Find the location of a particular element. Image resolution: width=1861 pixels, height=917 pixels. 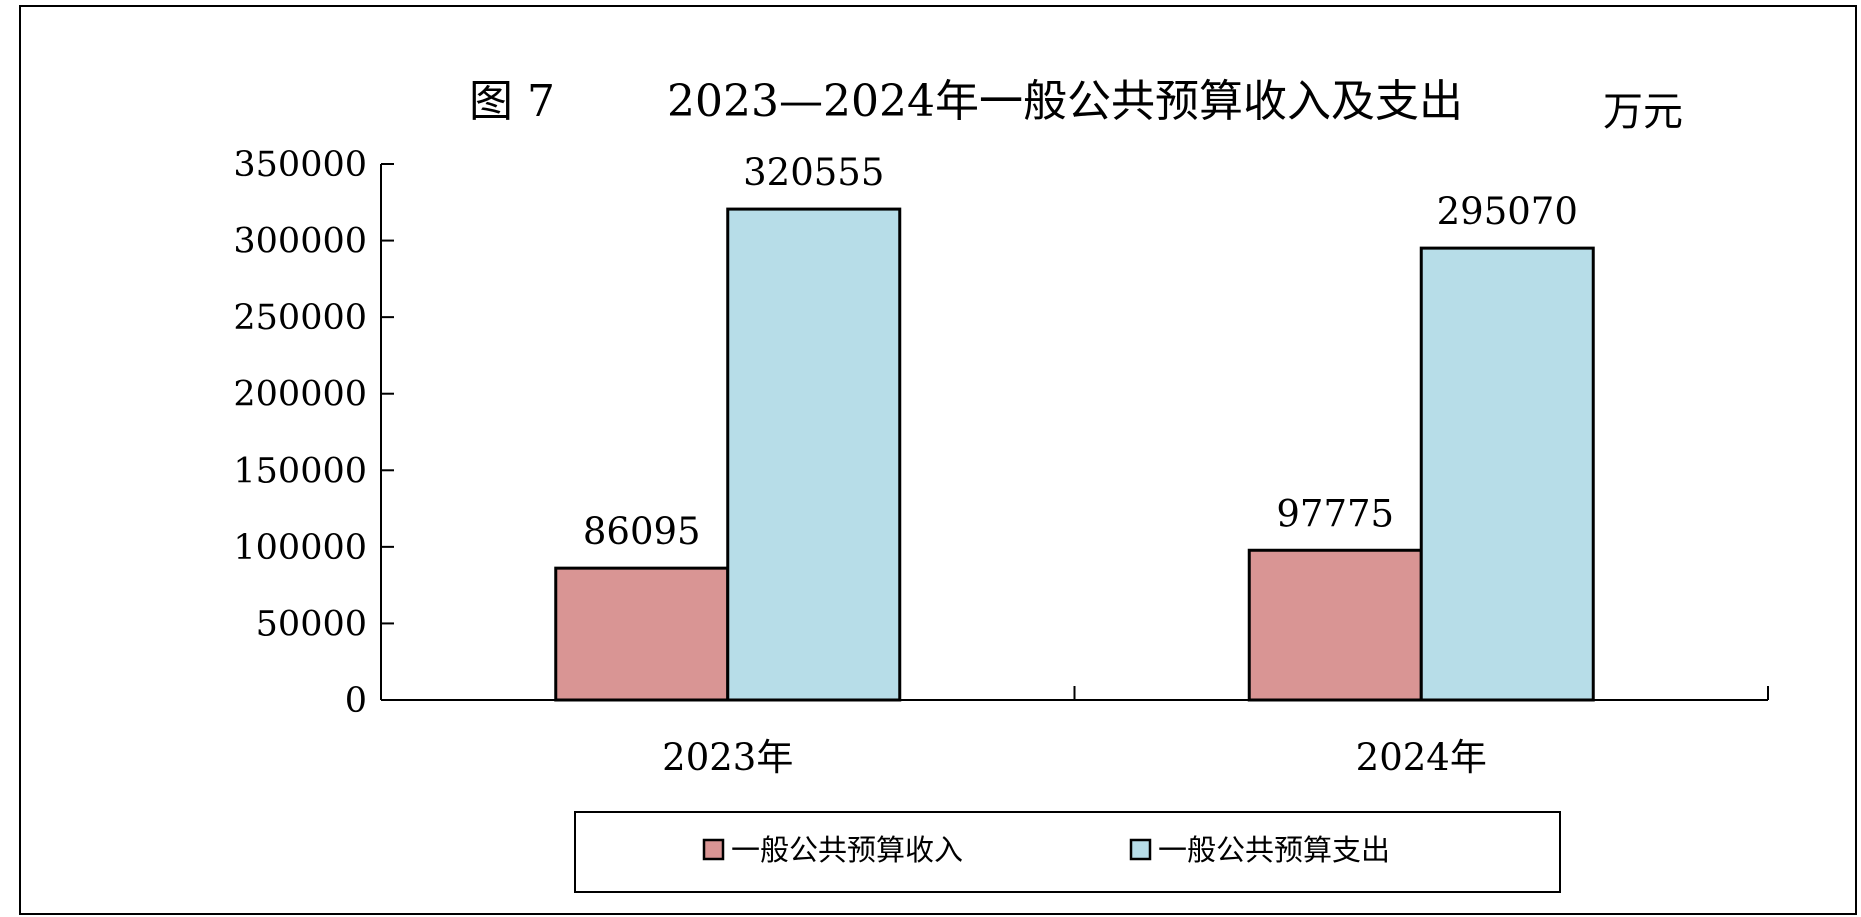

x-tick-label: 2024年 is located at coordinates (1421, 757).